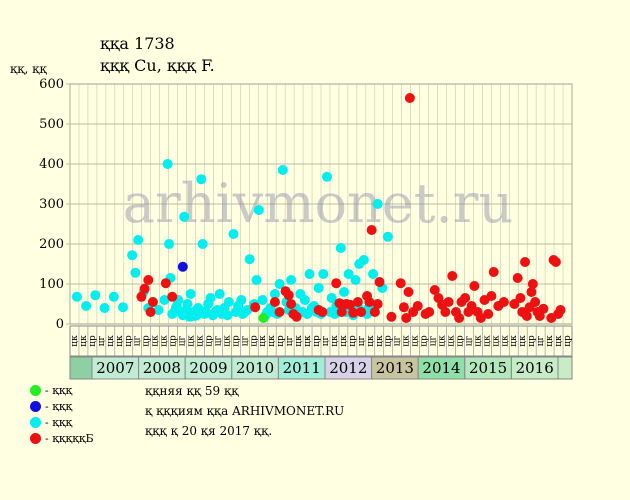  I want to click on legend-item: - қққ, so click(51, 422).